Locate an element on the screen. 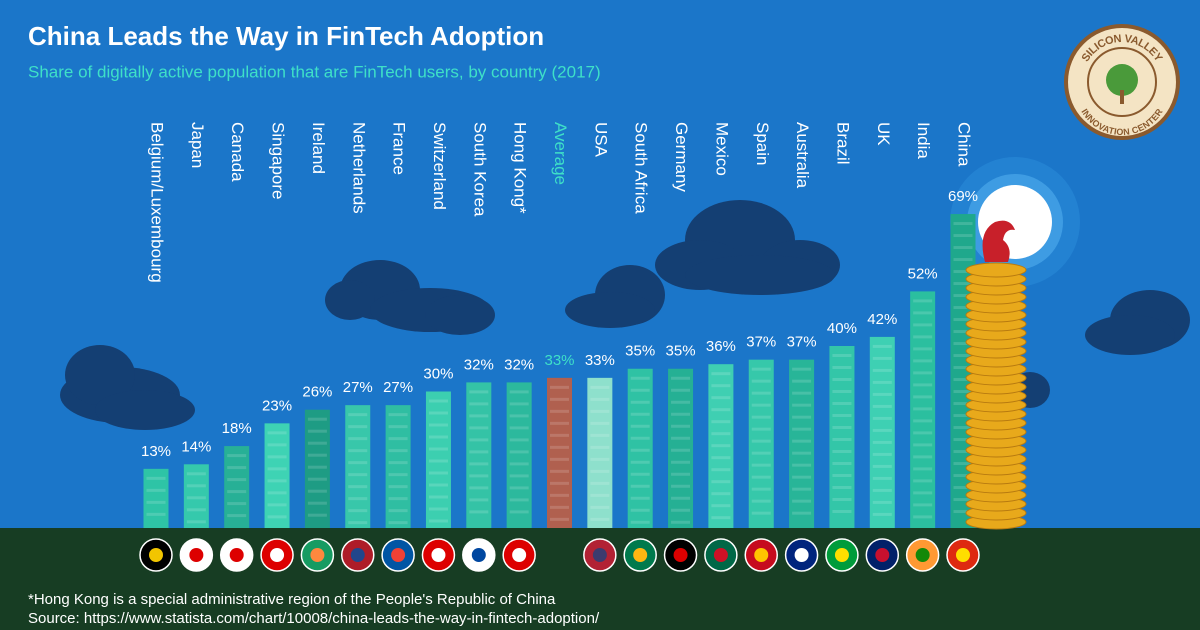 This screenshot has height=630, width=1200. value-label: 35% is located at coordinates (681, 351).